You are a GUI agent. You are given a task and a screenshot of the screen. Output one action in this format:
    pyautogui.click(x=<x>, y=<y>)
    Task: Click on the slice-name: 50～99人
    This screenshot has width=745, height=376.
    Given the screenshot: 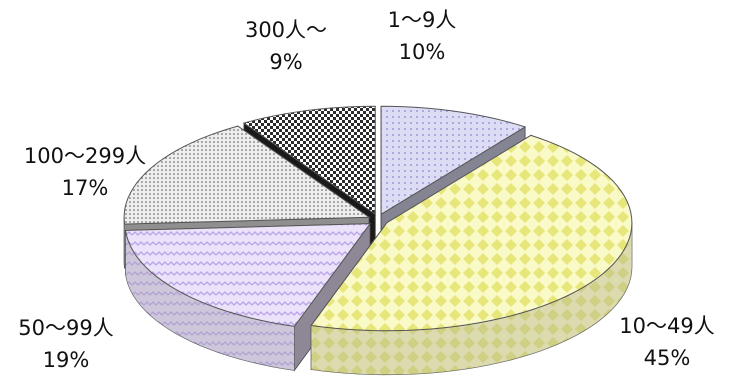 What is the action you would take?
    pyautogui.click(x=66, y=328)
    